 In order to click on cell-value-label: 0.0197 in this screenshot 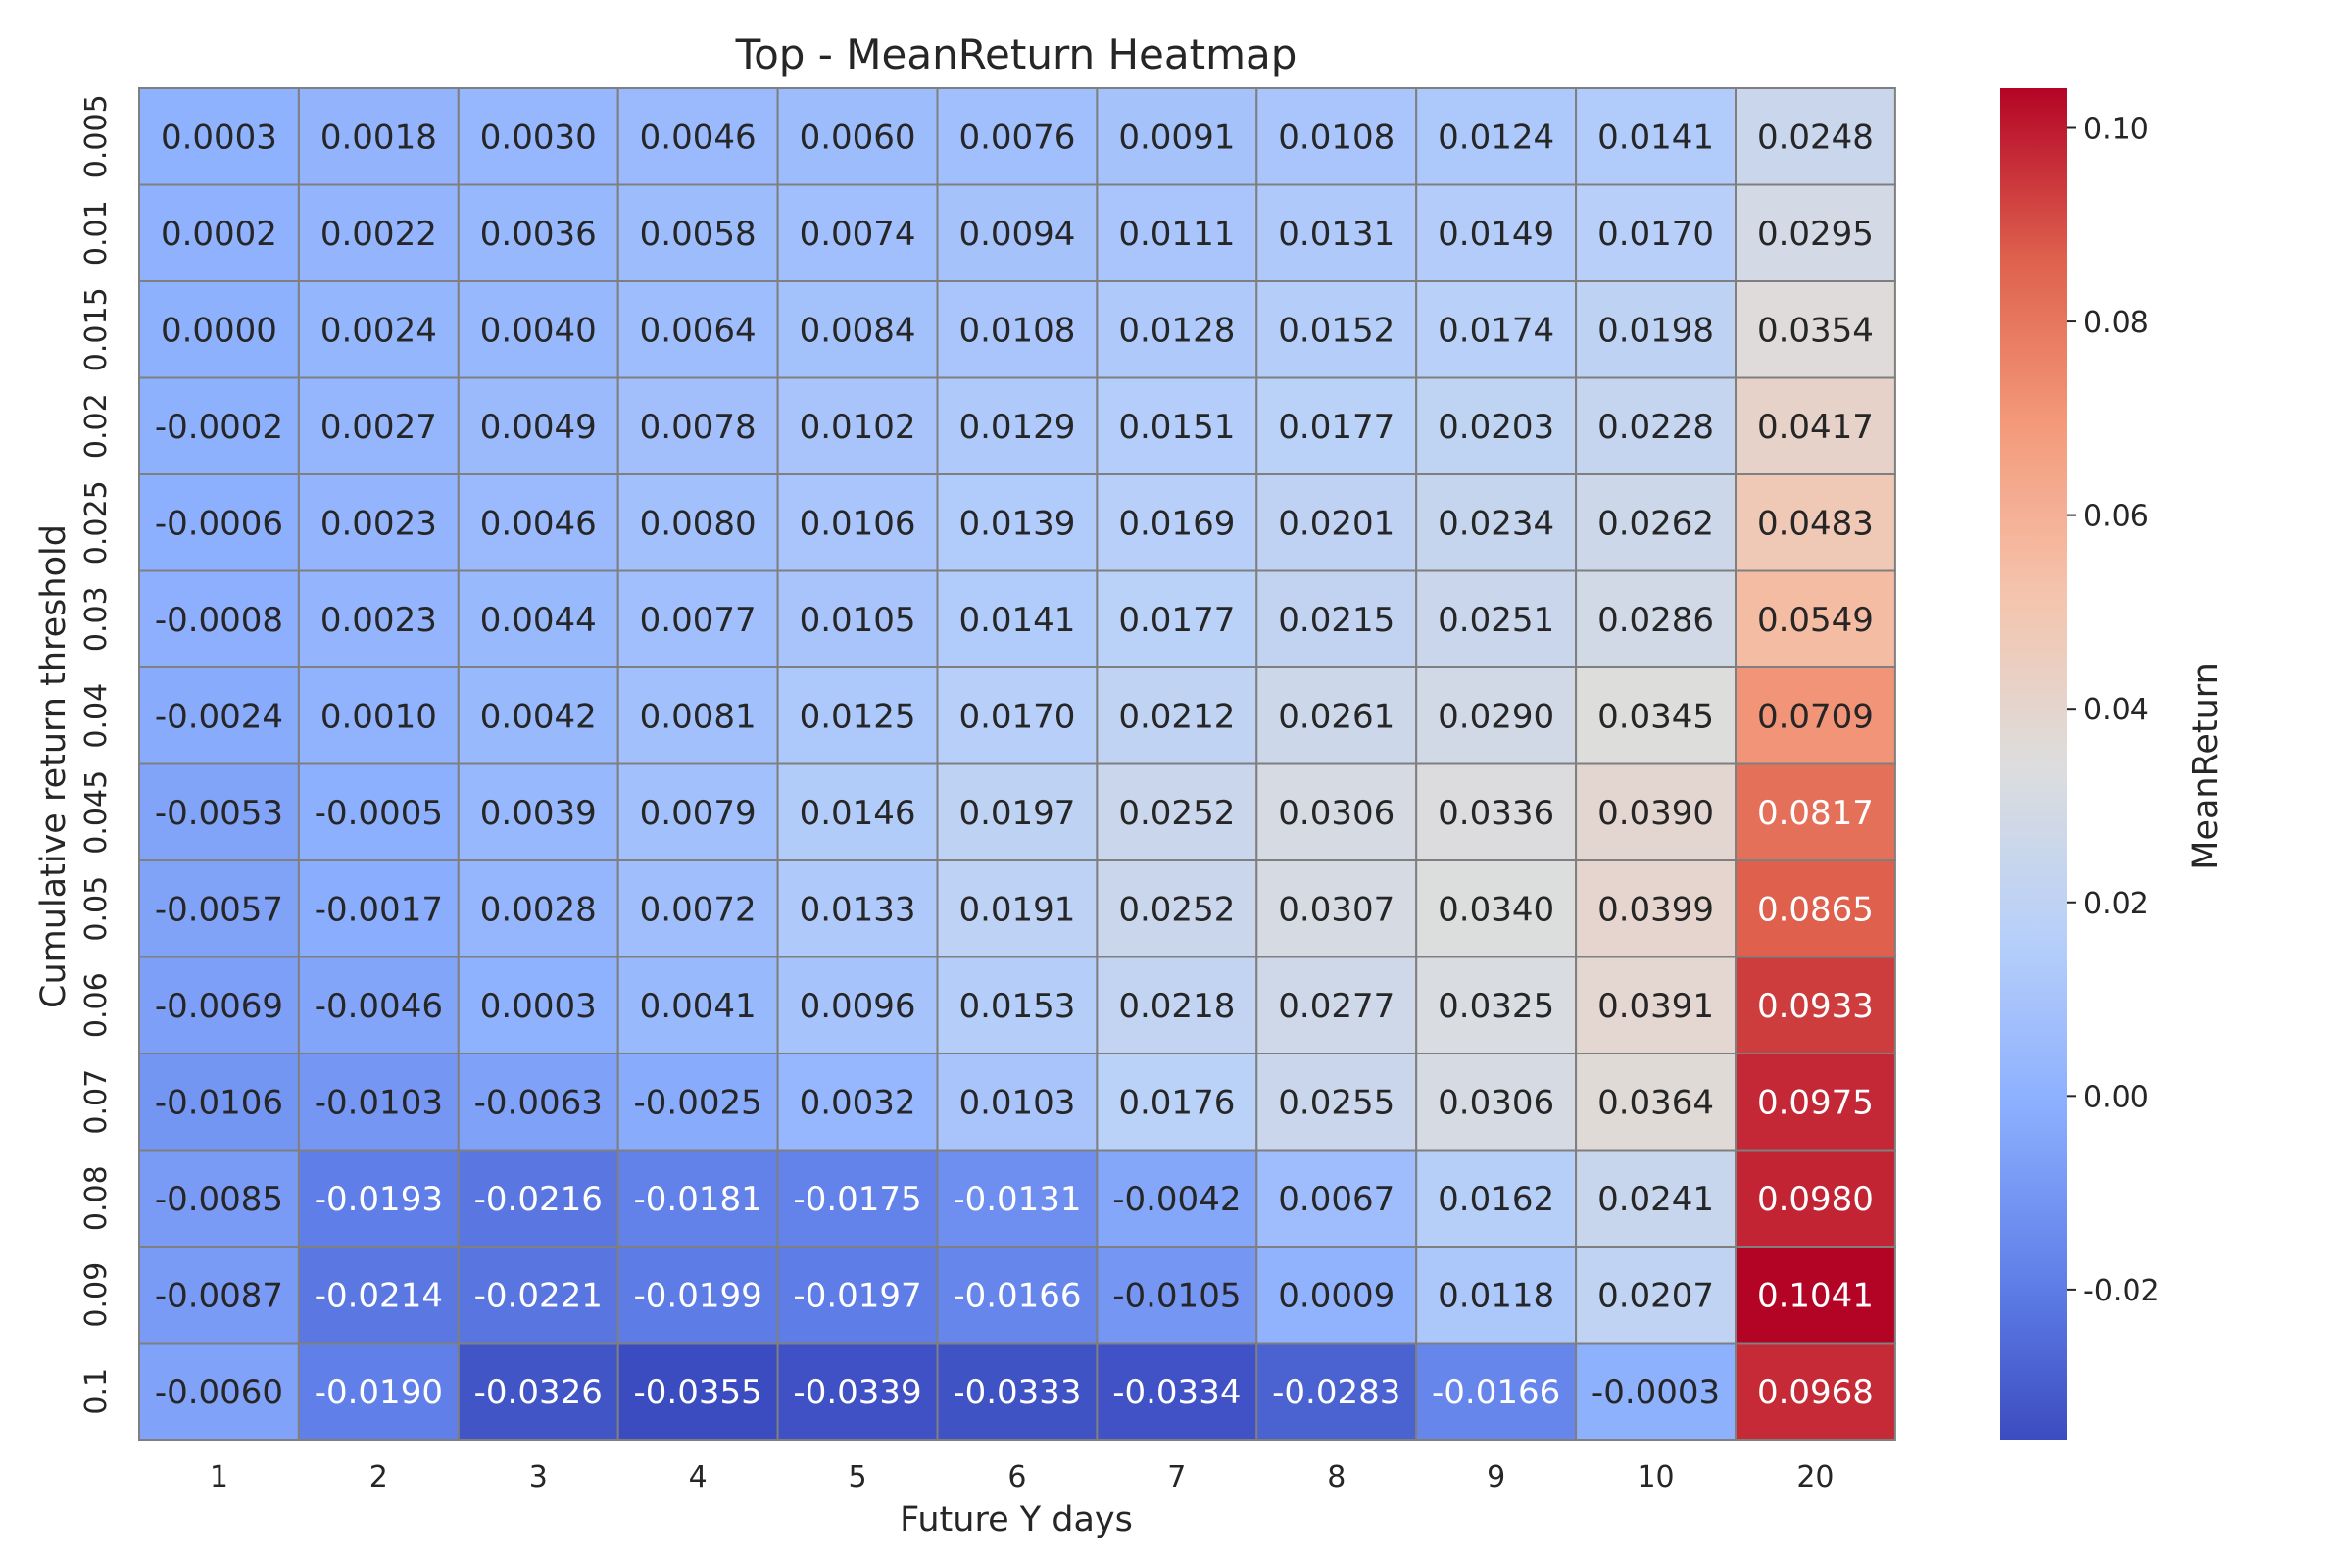, I will do `click(1016, 813)`.